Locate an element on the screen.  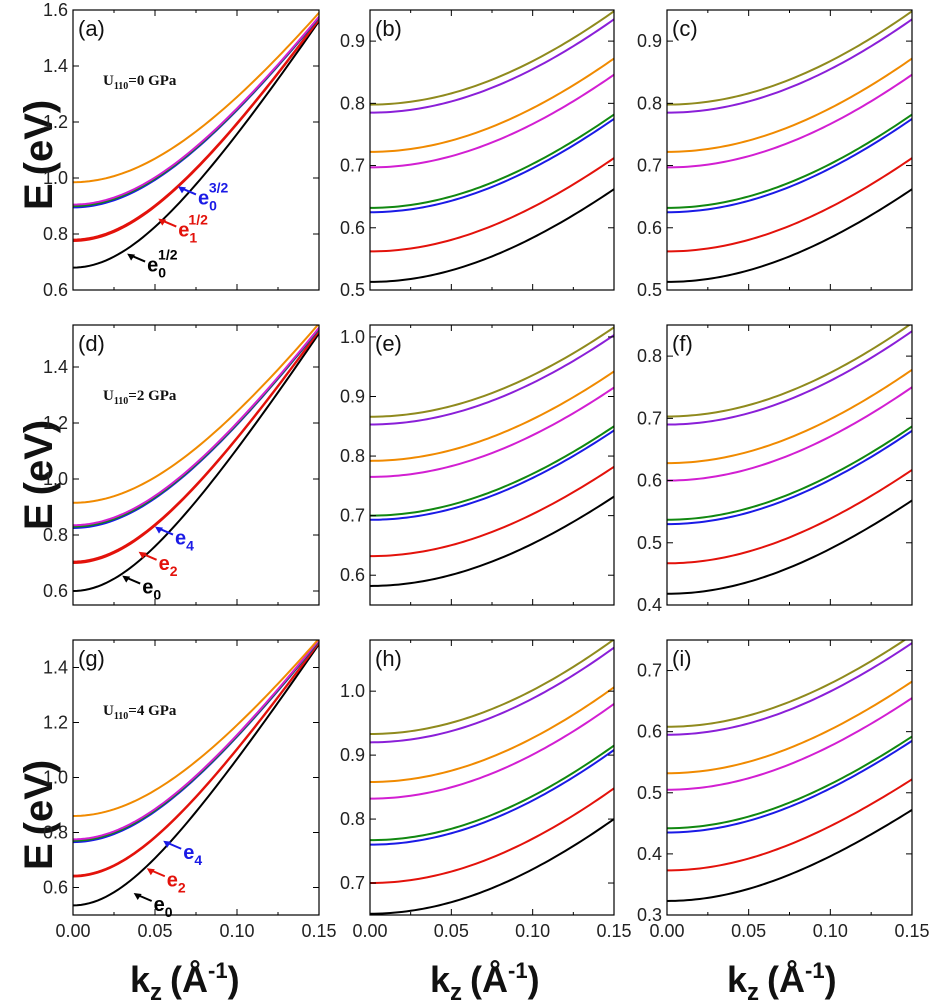
ylabel-row3: E(eV) is located at coordinates (39, 815).